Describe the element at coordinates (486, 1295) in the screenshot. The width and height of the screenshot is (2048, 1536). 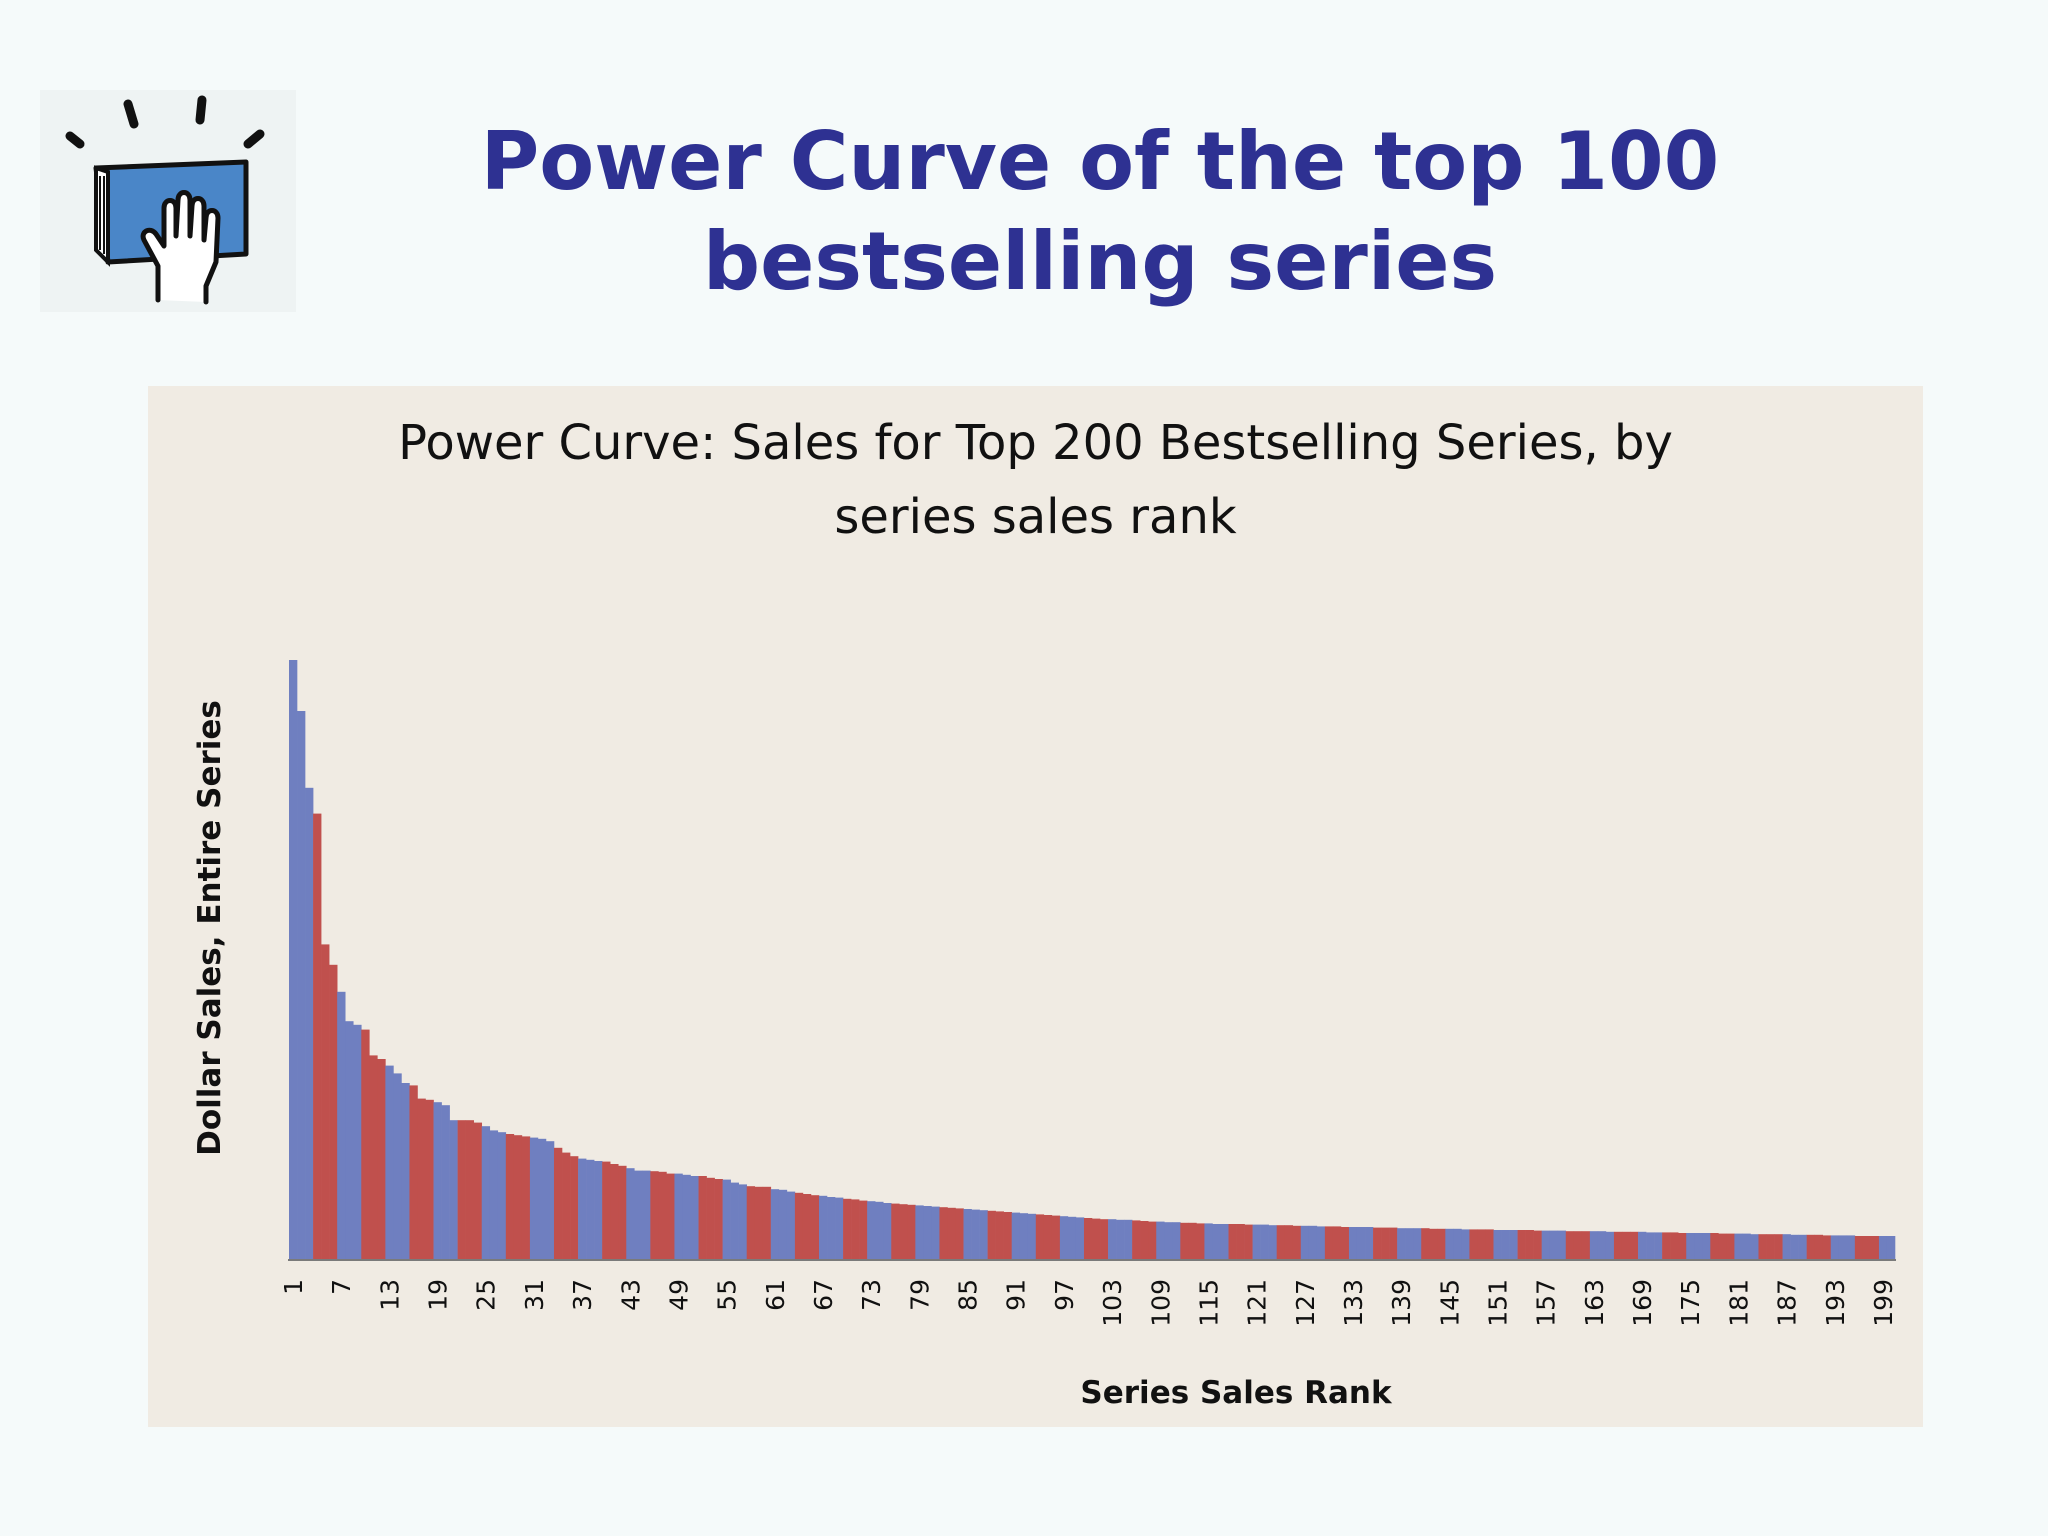
I see `x-tick-label: 25` at that location.